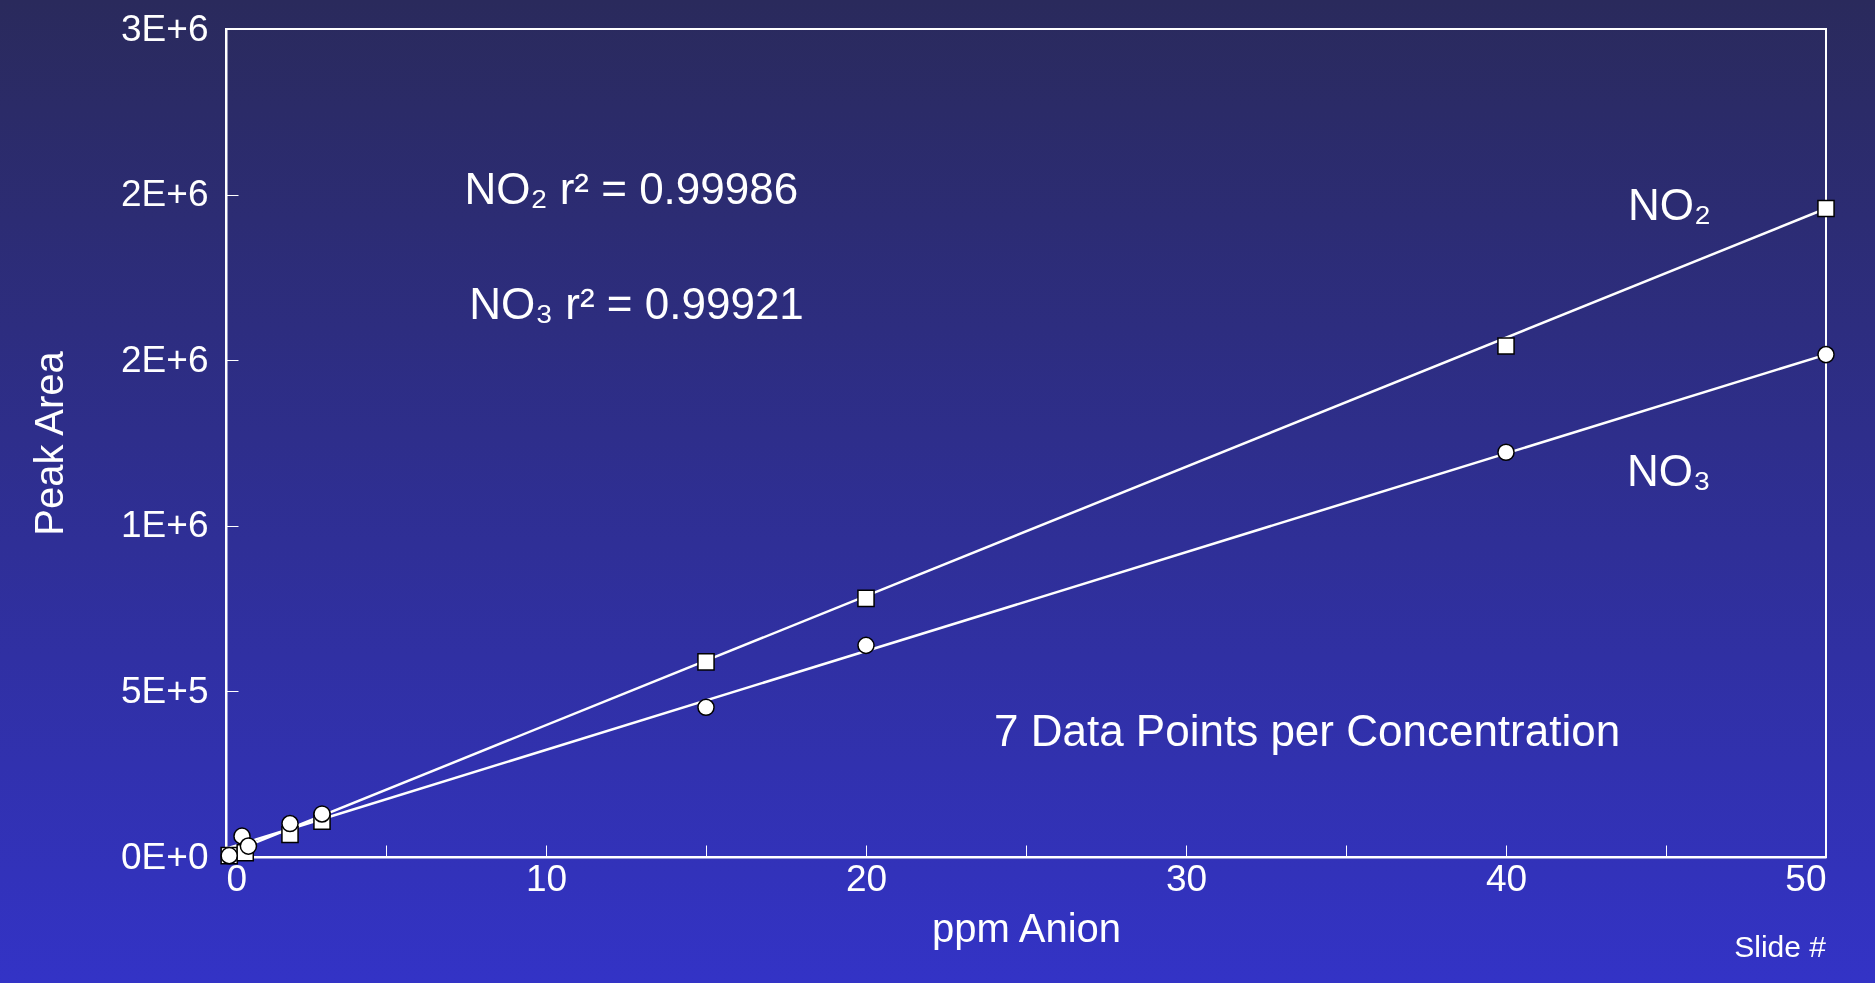 This screenshot has width=1875, height=983. Describe the element at coordinates (546, 878) in the screenshot. I see `x-tick-label: 10` at that location.